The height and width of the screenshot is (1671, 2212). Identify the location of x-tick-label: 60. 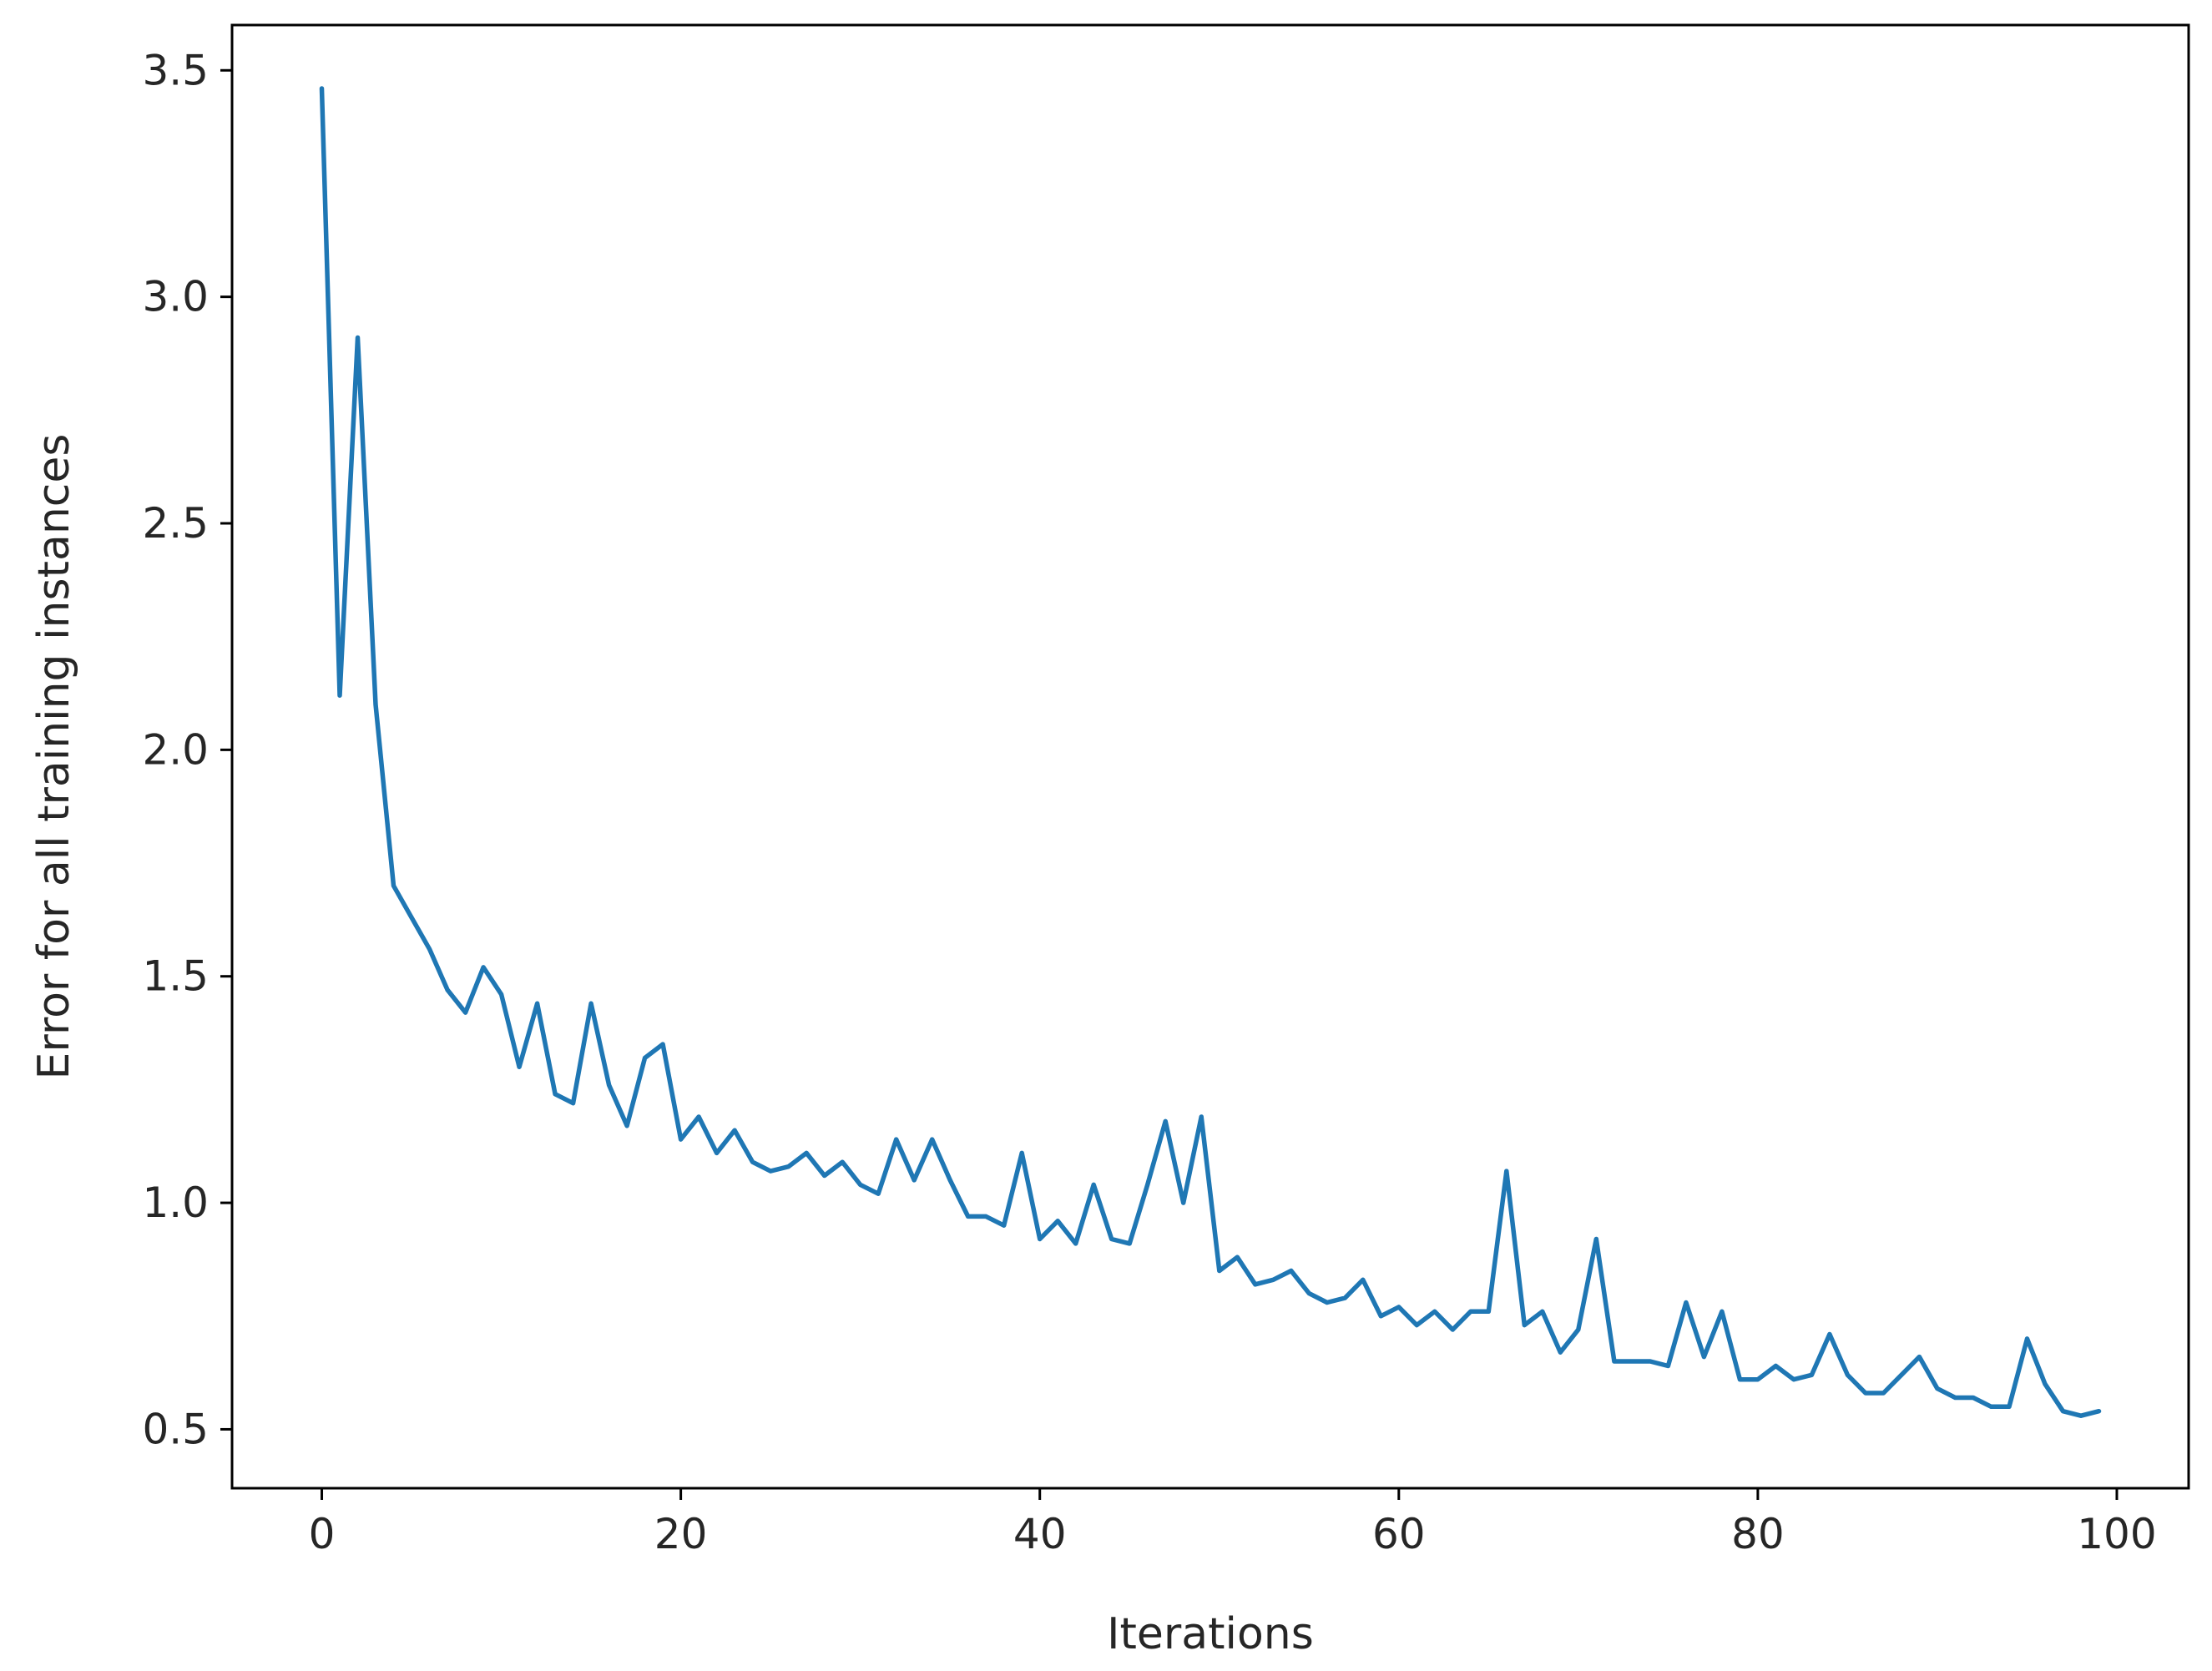
(1399, 1534).